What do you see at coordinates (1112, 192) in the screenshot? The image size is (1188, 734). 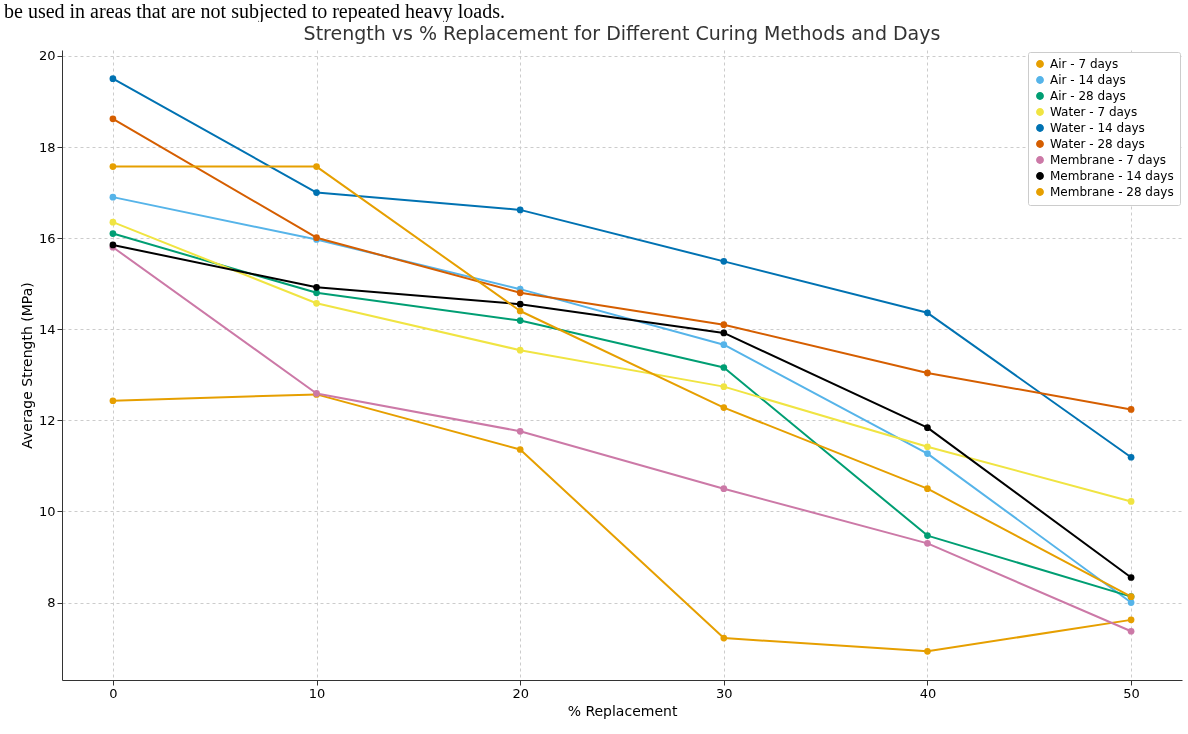 I see `legend-label: Membrane - 28 days` at bounding box center [1112, 192].